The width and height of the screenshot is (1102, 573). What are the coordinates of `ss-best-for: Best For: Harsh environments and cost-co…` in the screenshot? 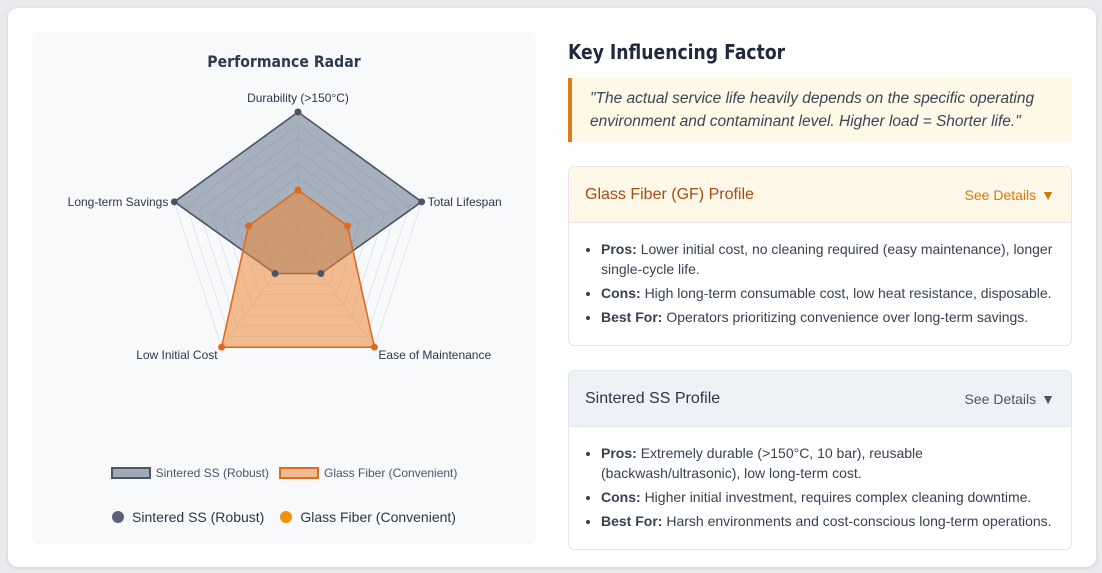 It's located at (828, 521).